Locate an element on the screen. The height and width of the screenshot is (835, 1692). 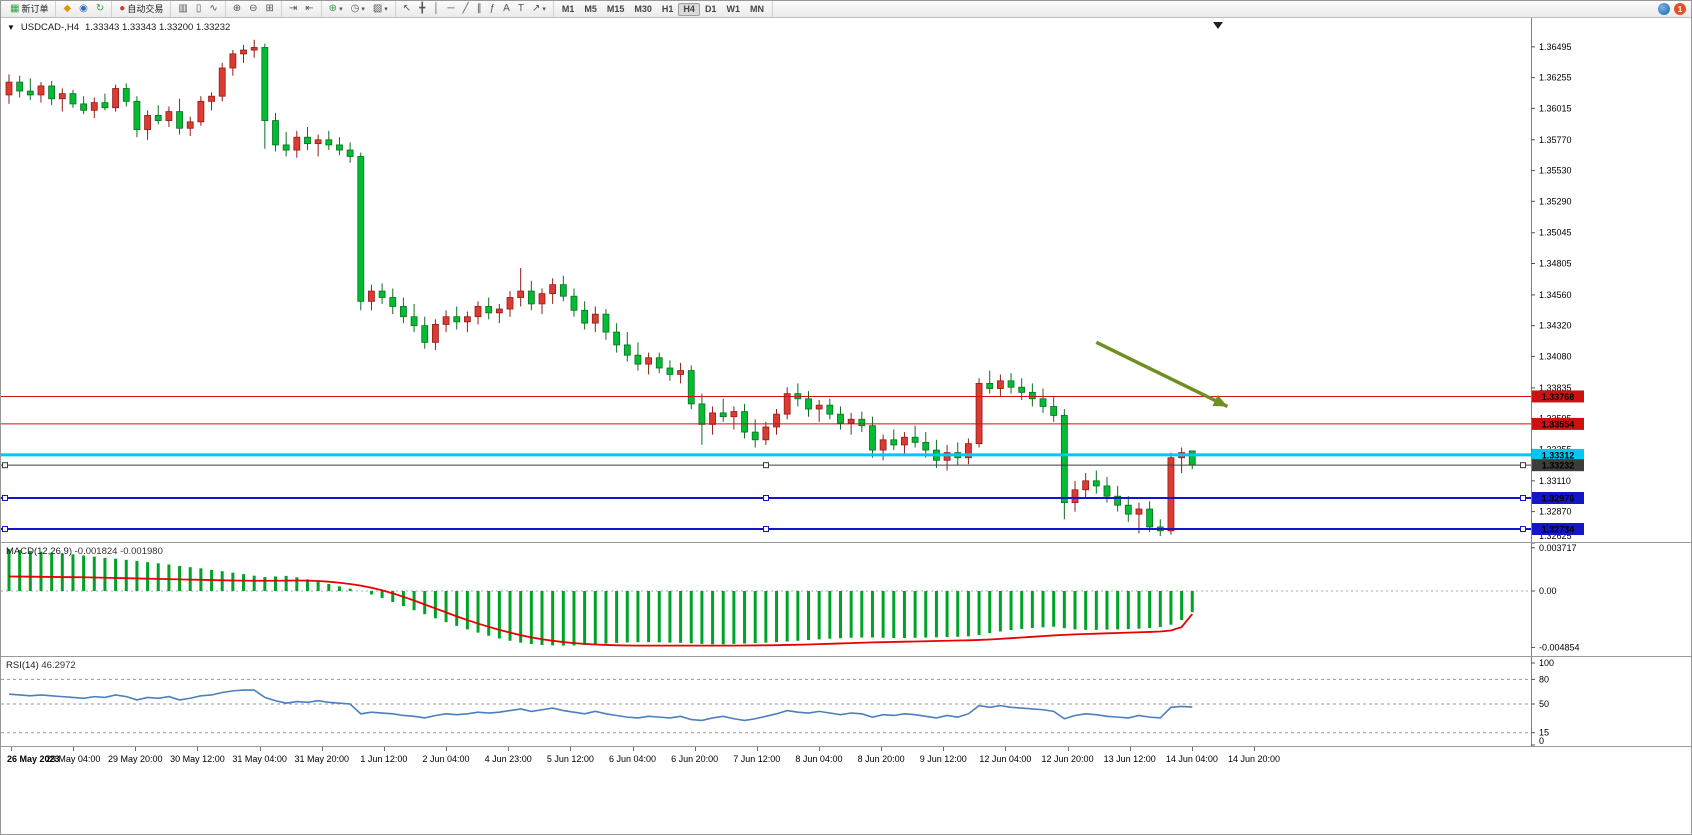
timeframe-m1-button: M1 is located at coordinates (568, 8).